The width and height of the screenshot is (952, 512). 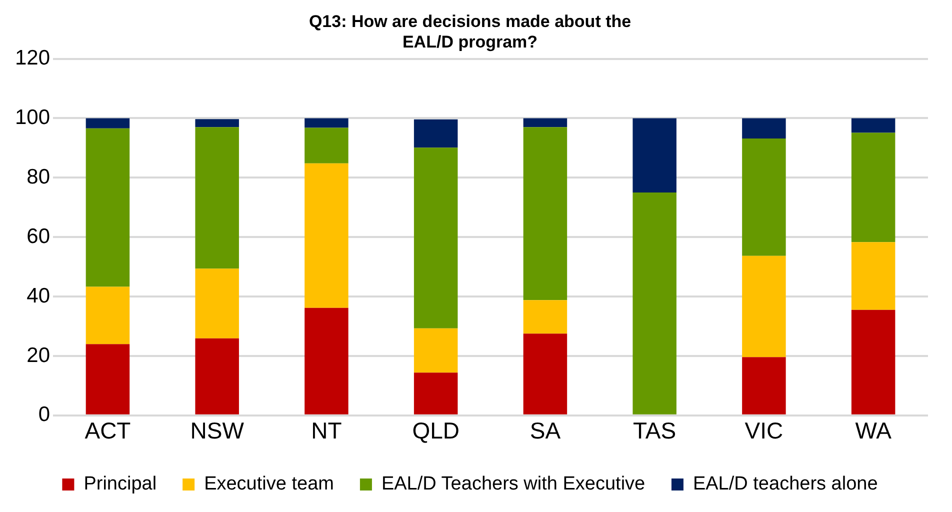 I want to click on legend-label: EAL/D Teachers with Executive, so click(x=513, y=484).